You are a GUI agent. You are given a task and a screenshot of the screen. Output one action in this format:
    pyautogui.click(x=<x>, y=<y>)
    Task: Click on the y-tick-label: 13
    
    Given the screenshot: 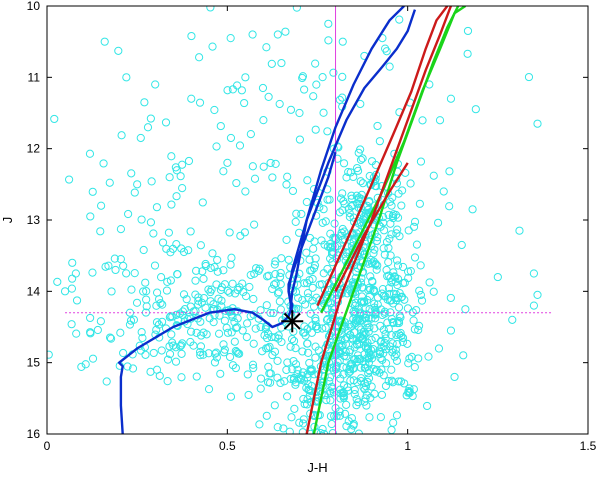 What is the action you would take?
    pyautogui.click(x=34, y=220)
    